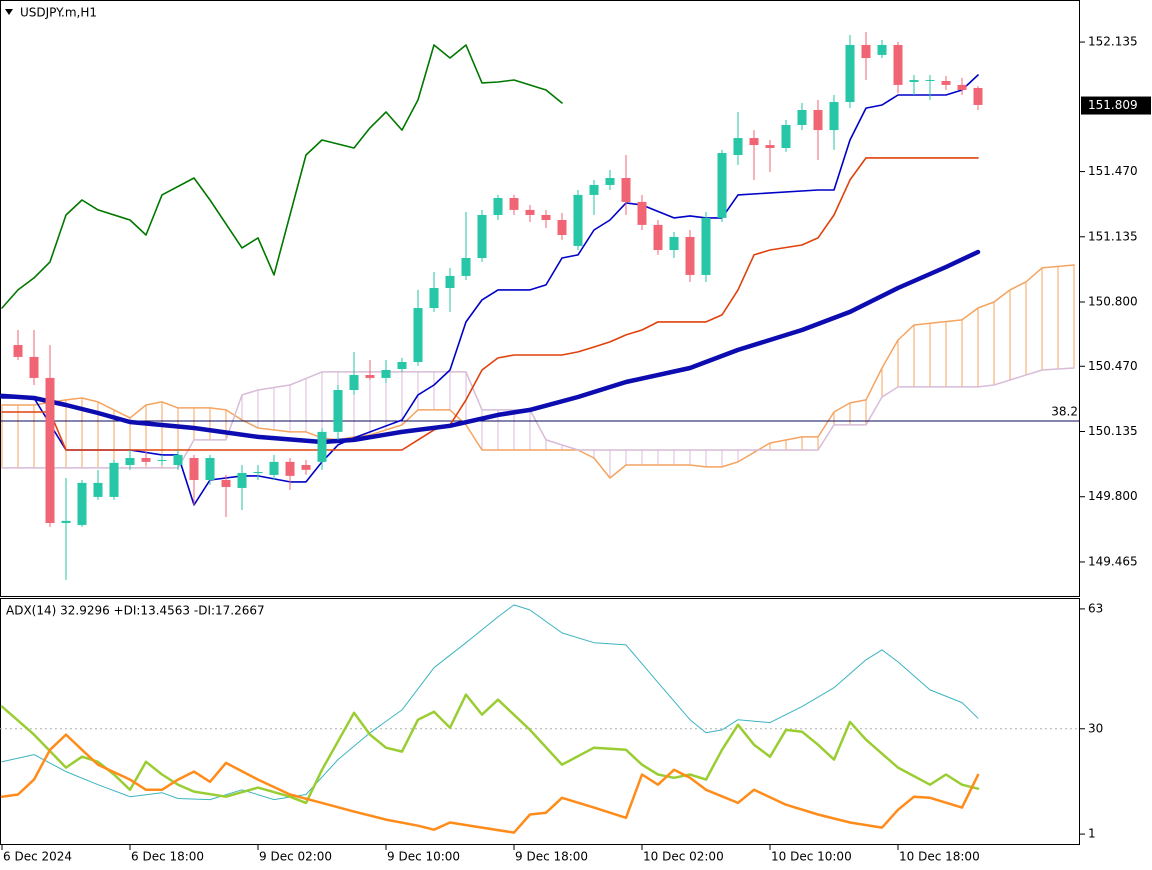 This screenshot has width=1152, height=870. Describe the element at coordinates (282, 176) in the screenshot. I see `indicator-line` at that location.